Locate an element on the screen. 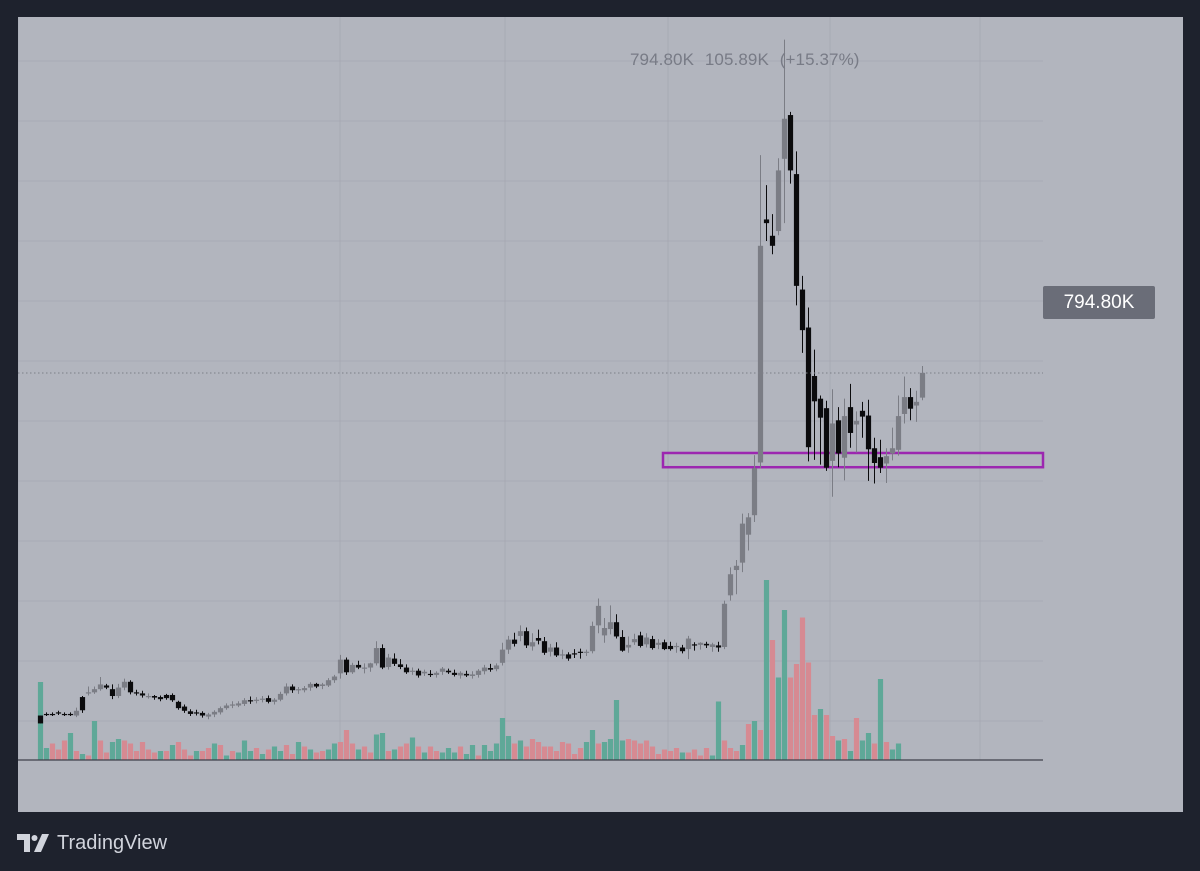 This screenshot has width=1200, height=871. change-value-text: 105.89K is located at coordinates (736, 59).